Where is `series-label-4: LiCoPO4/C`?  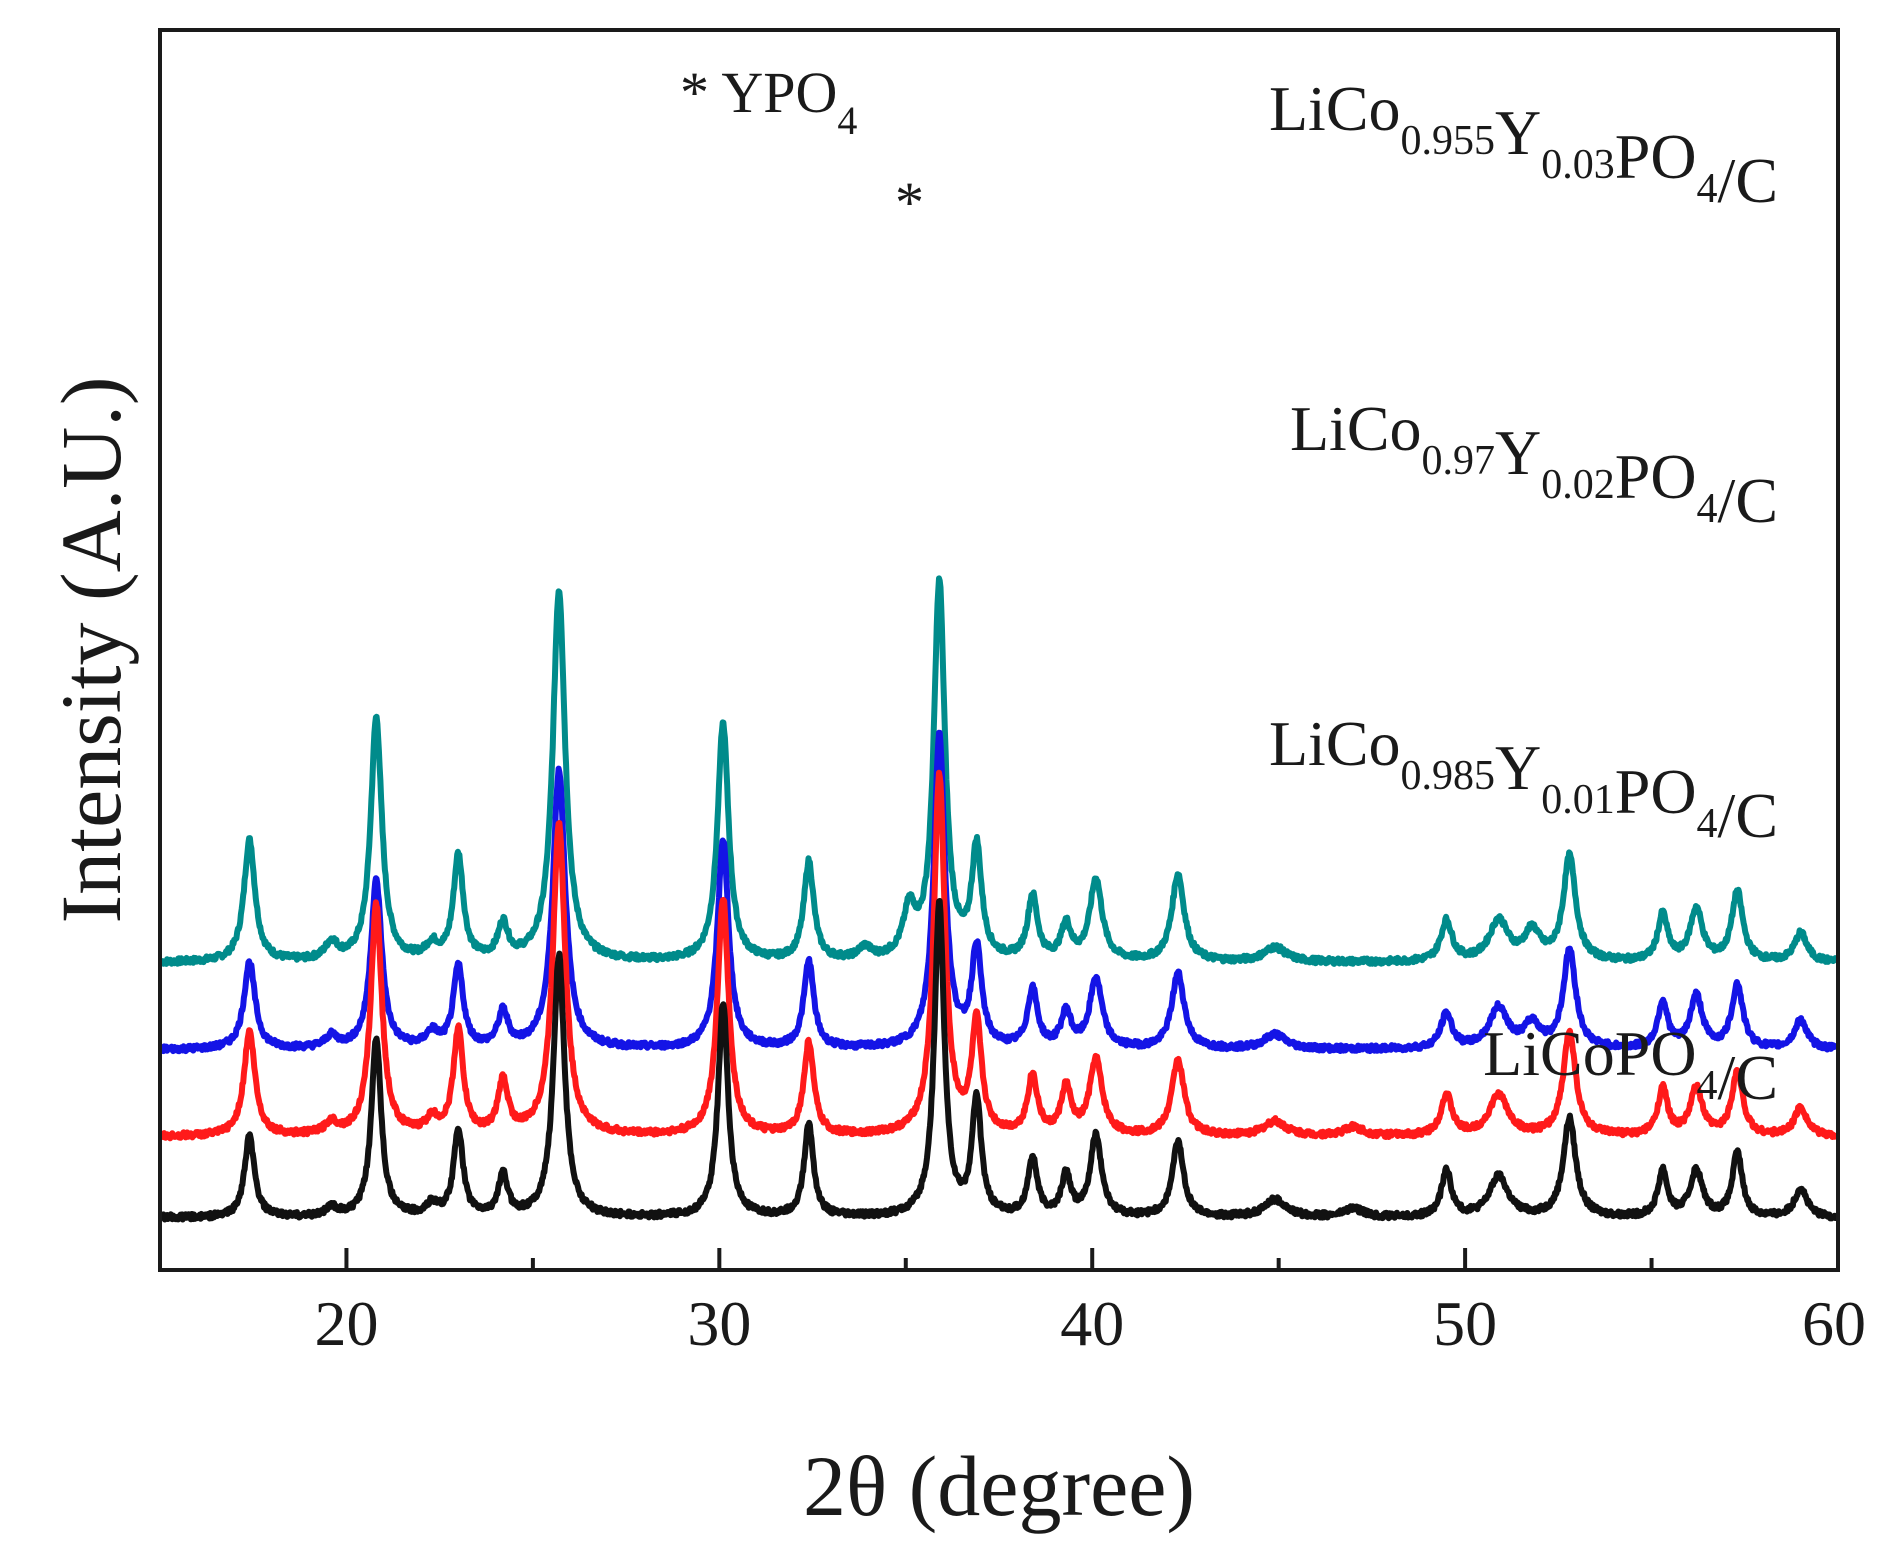 series-label-4: LiCoPO4/C is located at coordinates (1630, 1065).